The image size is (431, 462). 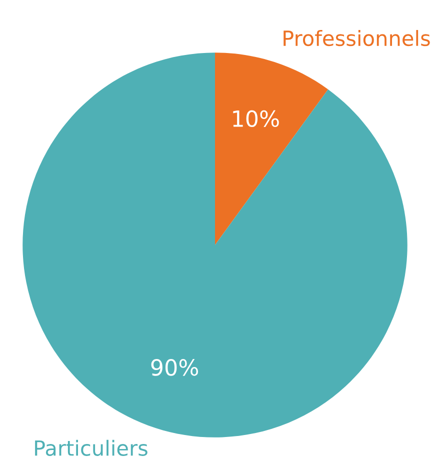 I want to click on slice-label: Professionnels, so click(x=357, y=38).